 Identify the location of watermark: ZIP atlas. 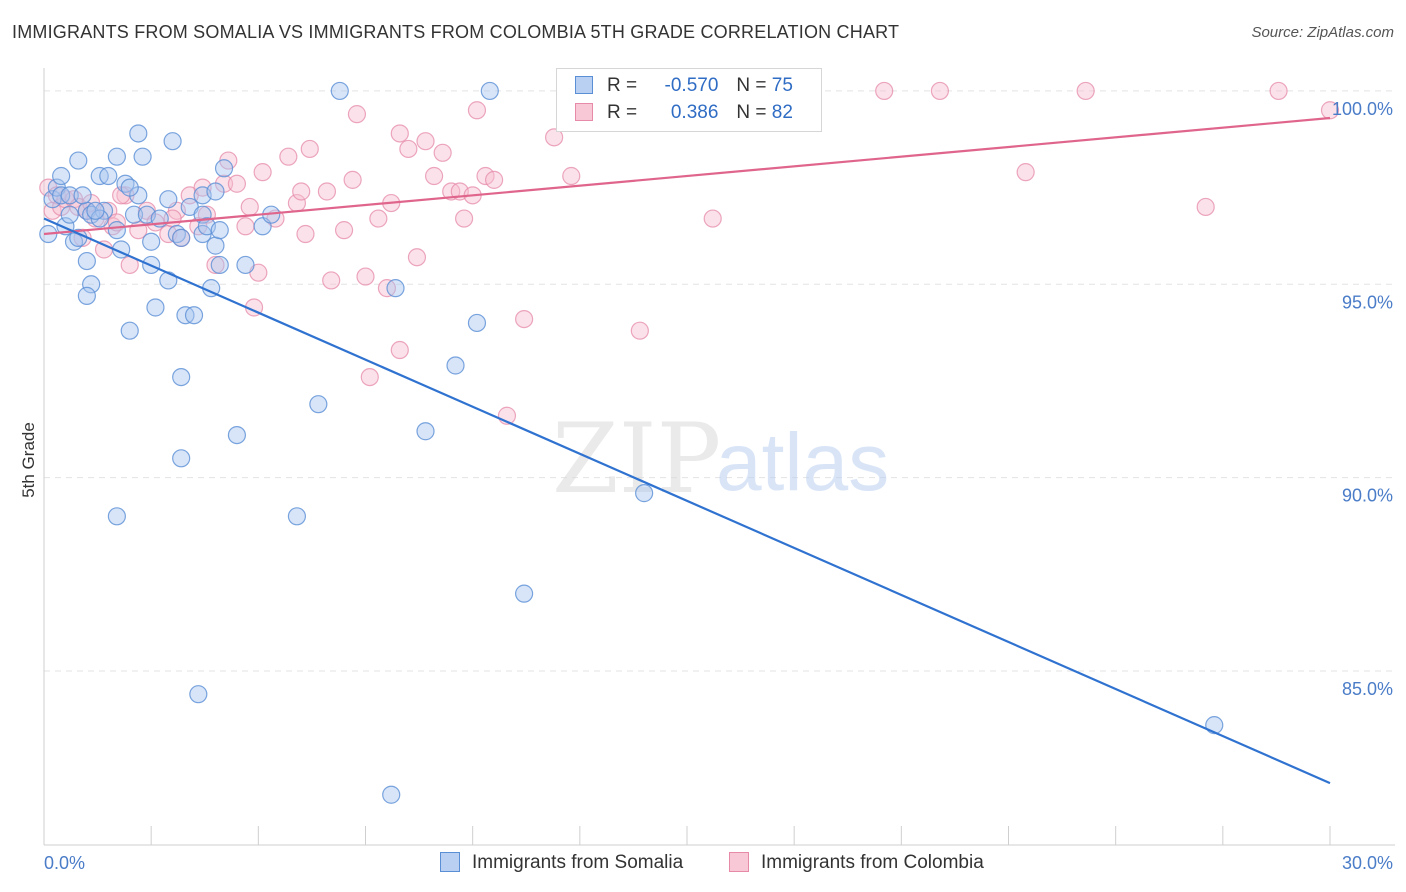
(720, 459).